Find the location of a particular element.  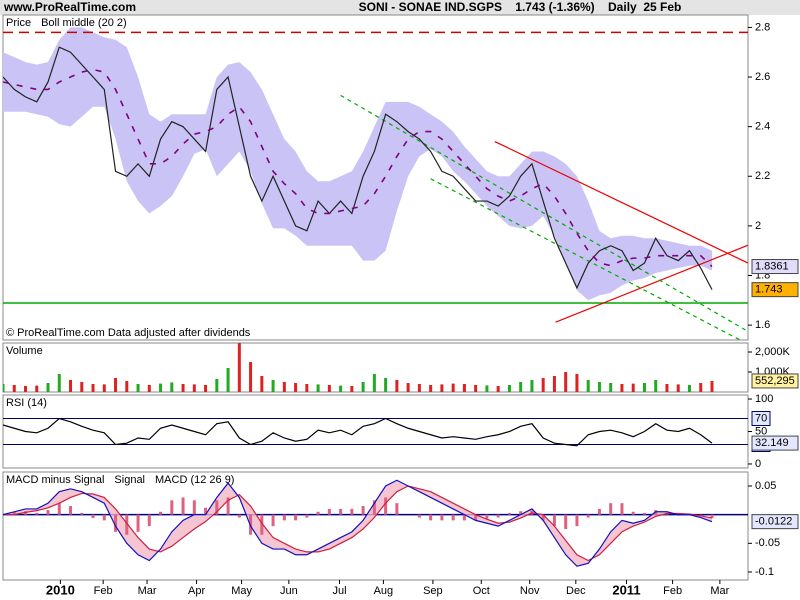

header-bar is located at coordinates (400, 7).